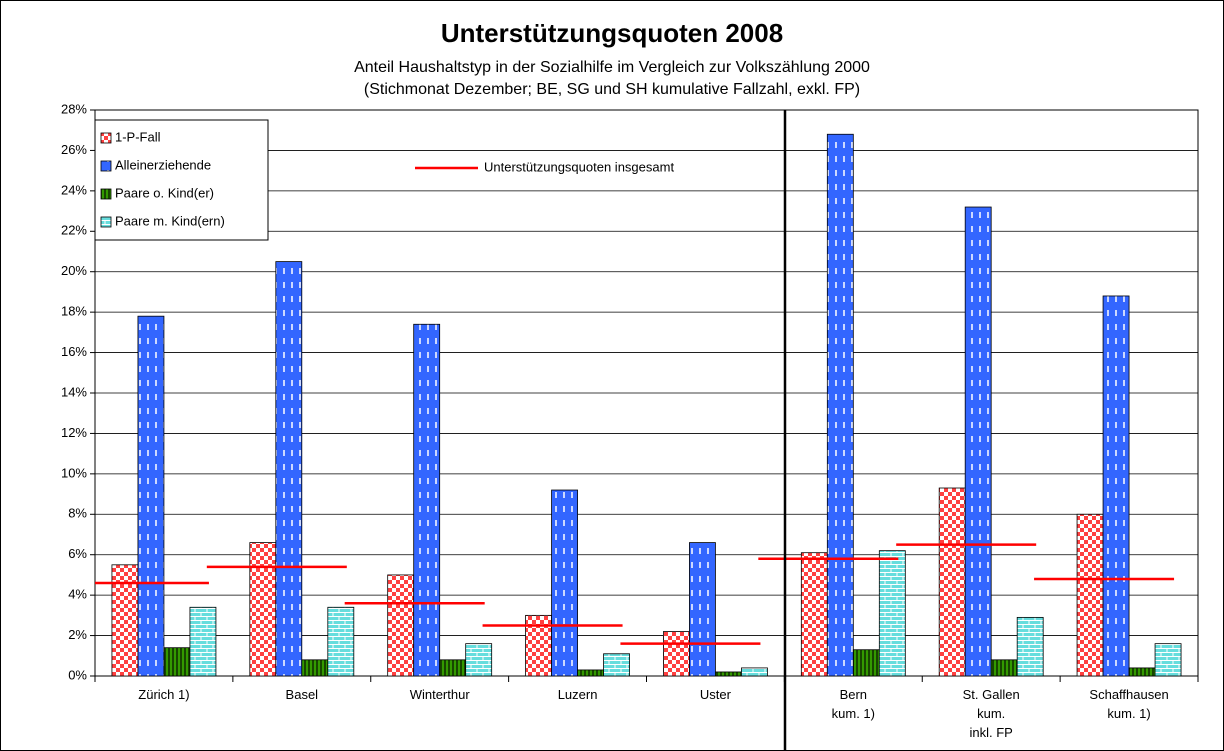 This screenshot has width=1224, height=751. I want to click on y-tick-label: 14%, so click(74, 391).